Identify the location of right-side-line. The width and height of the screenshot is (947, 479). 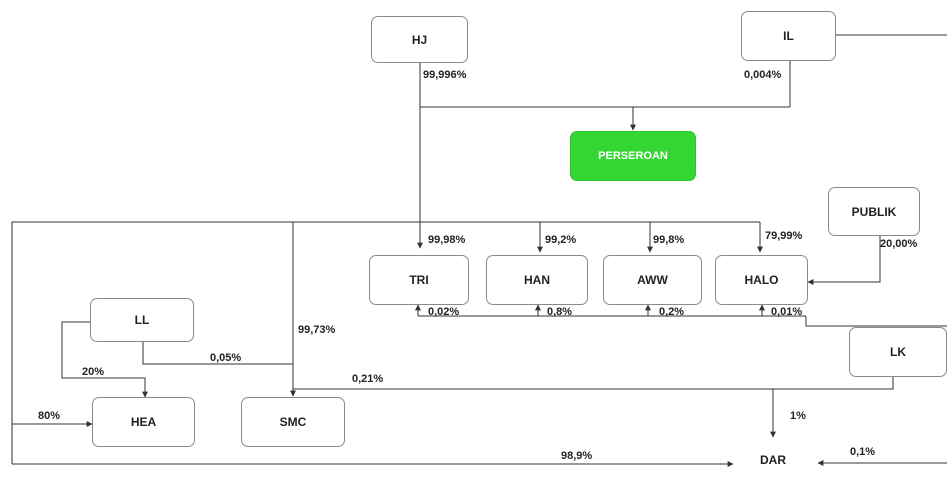
(876, 321).